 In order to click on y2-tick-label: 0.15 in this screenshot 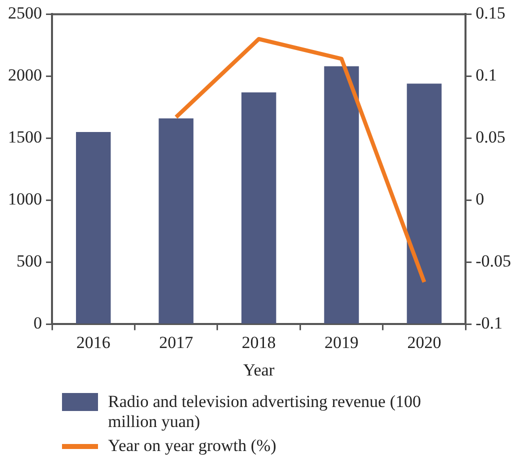, I will do `click(491, 13)`.